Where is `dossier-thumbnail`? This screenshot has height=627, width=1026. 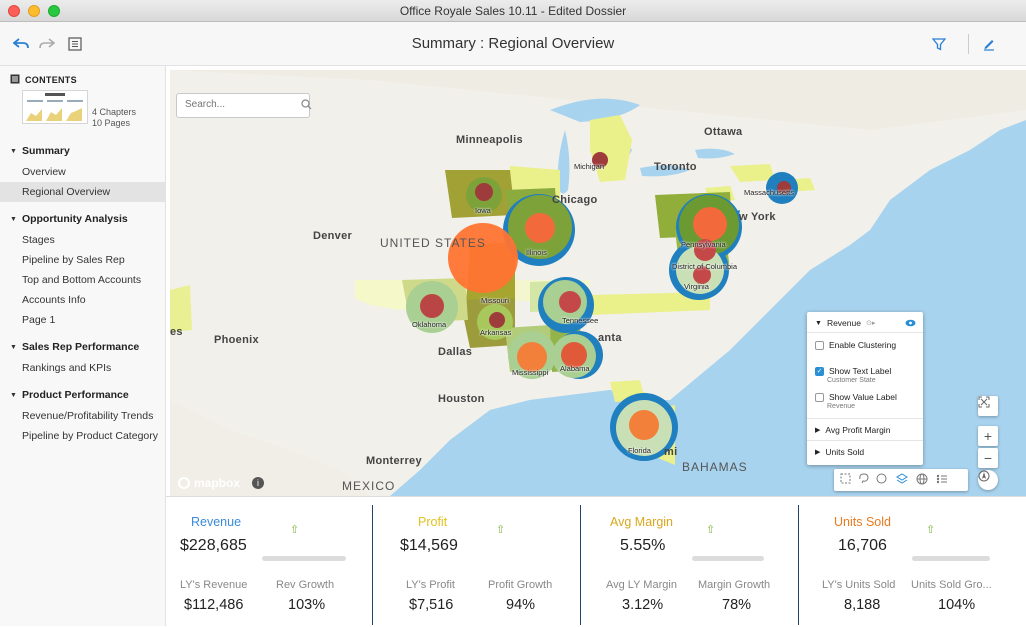 dossier-thumbnail is located at coordinates (55, 107).